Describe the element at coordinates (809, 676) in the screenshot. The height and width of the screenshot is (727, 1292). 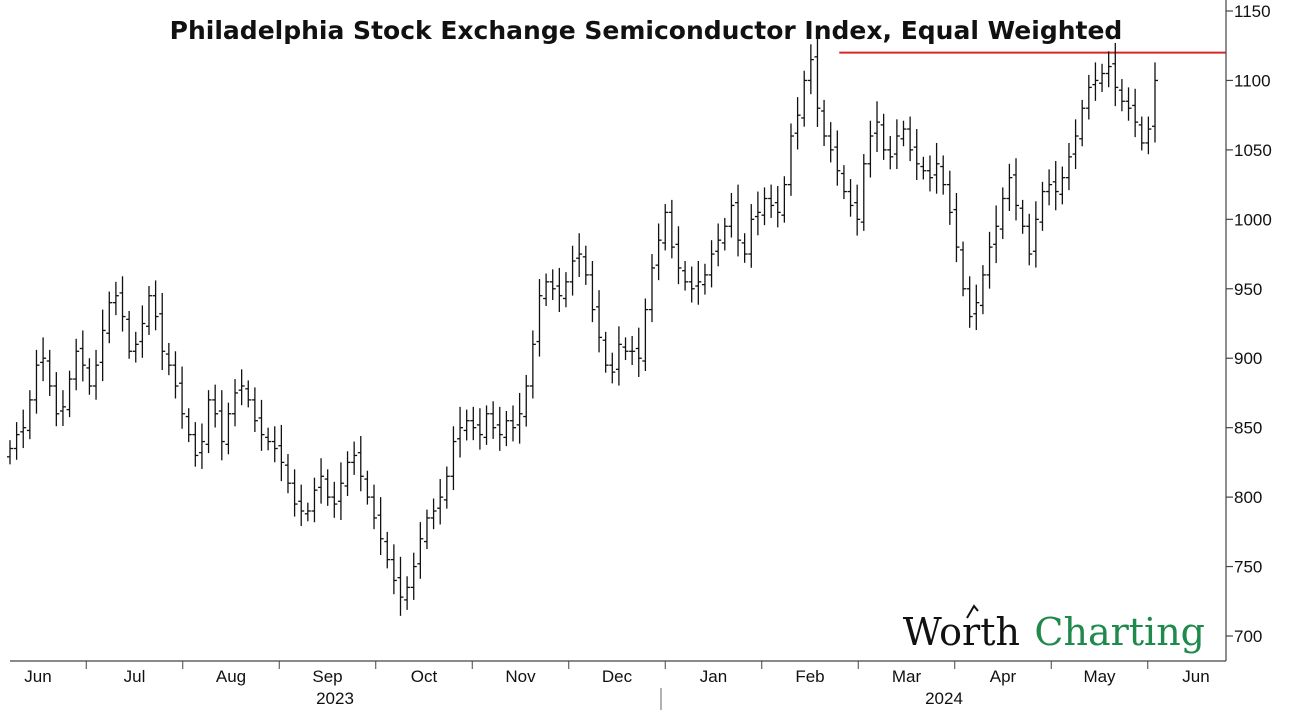
I see `x-month-label: Feb` at that location.